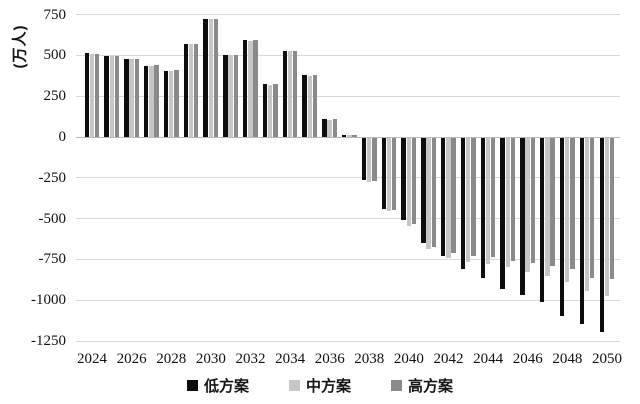 This screenshot has height=404, width=640. What do you see at coordinates (156, 101) in the screenshot?
I see `bar-高方案-2027` at bounding box center [156, 101].